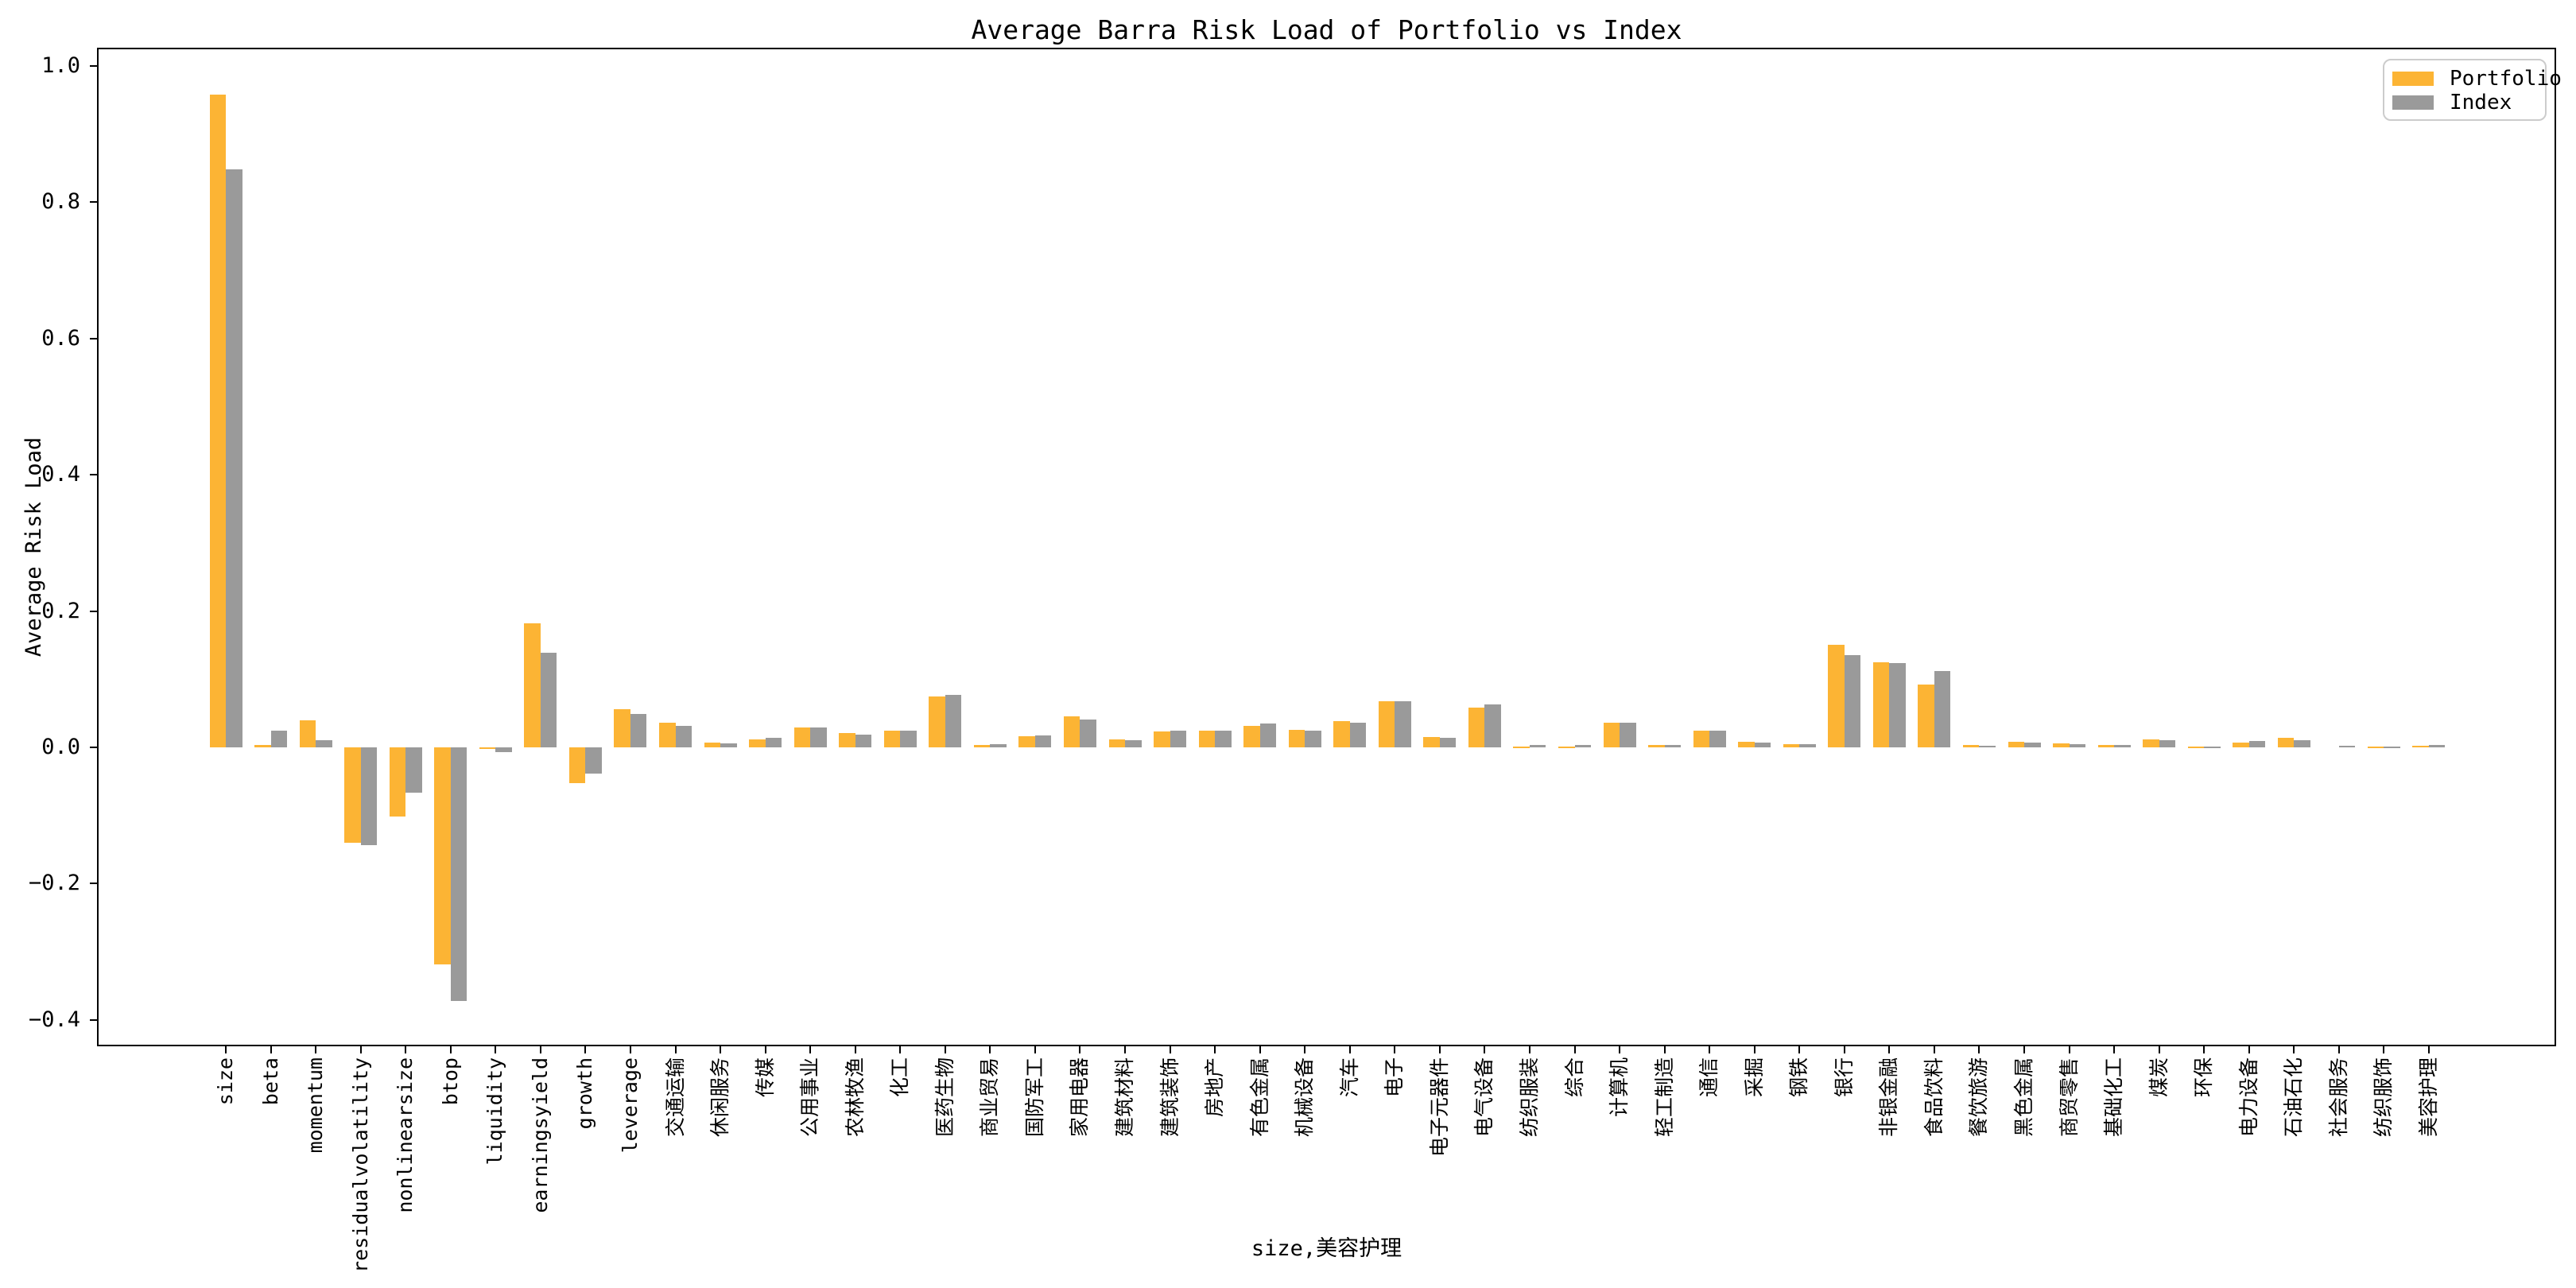 The image size is (2576, 1288). What do you see at coordinates (1889, 1097) in the screenshot?
I see `x-tick-label: 非银金融` at bounding box center [1889, 1097].